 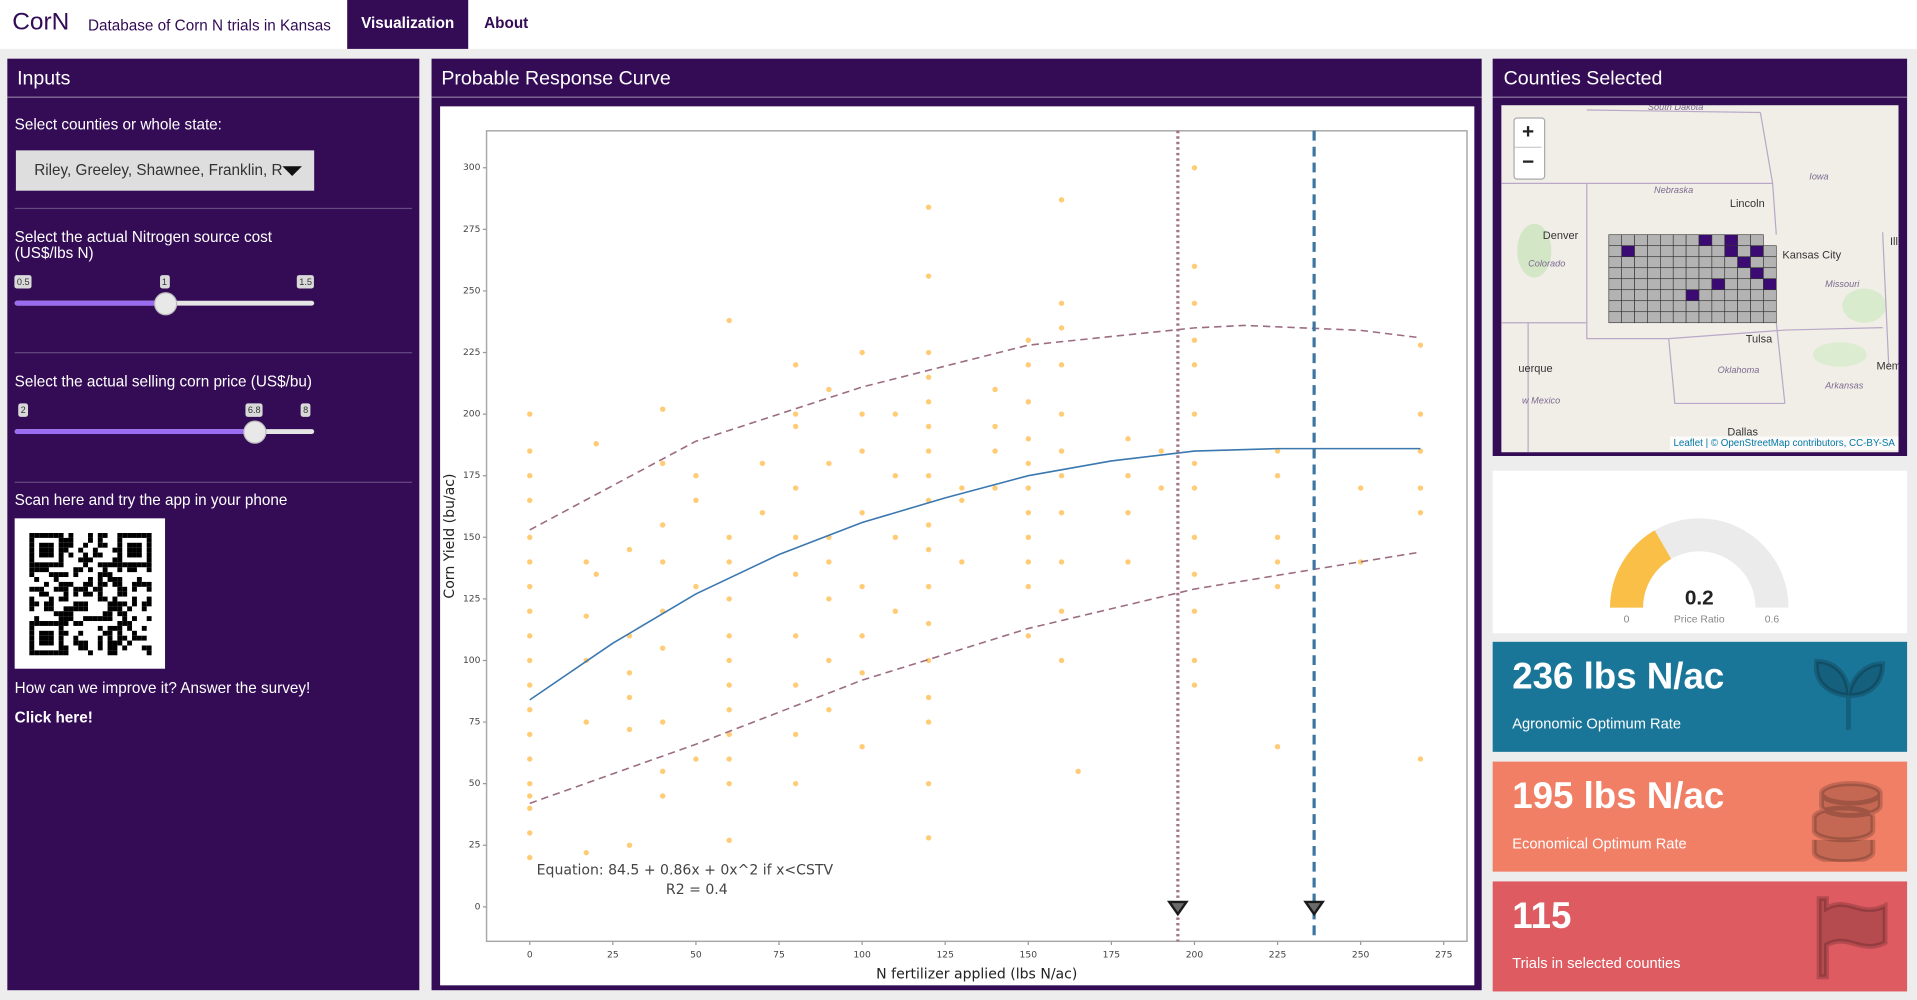 I want to click on zoom-out: −, so click(x=1528, y=162).